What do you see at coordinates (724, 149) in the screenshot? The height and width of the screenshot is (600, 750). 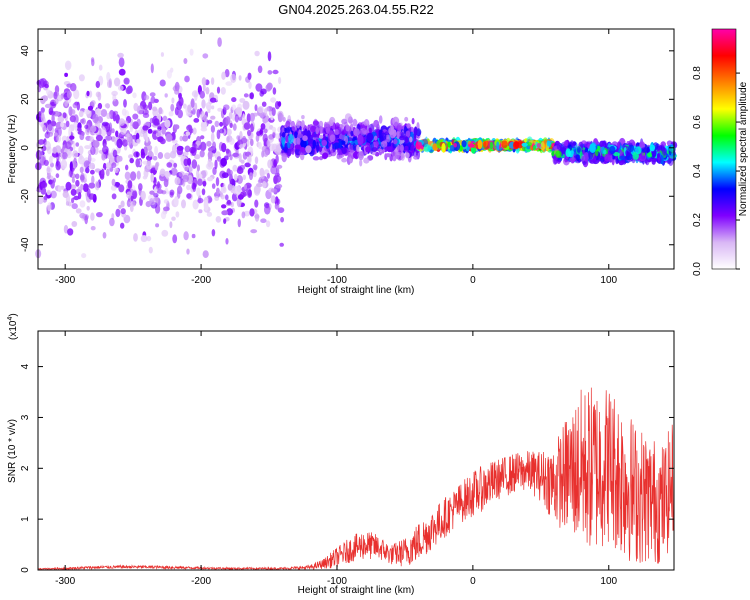 I see `colorbar-frame` at bounding box center [724, 149].